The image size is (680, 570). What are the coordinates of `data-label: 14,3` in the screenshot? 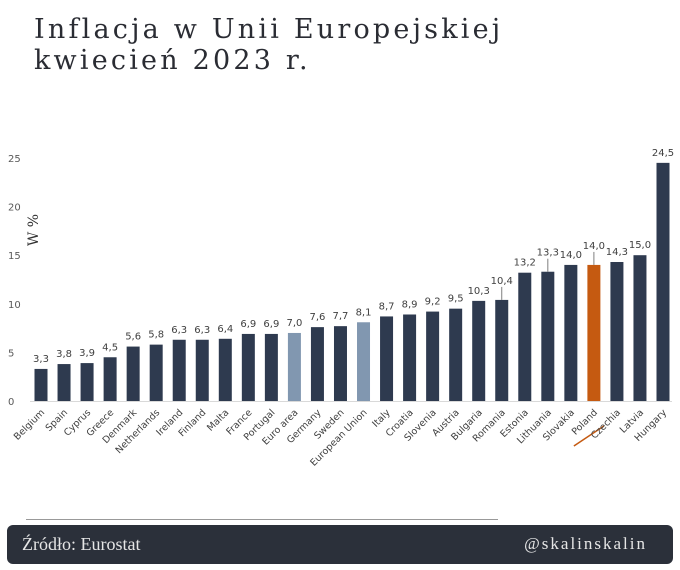 It's located at (617, 252).